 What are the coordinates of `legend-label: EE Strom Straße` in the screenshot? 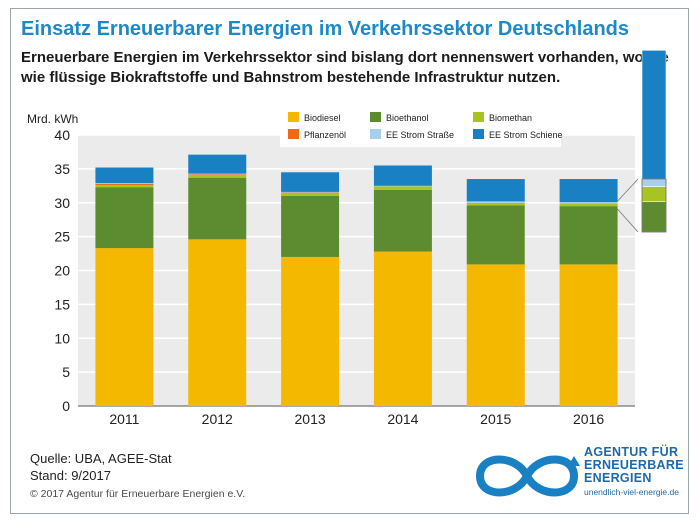 It's located at (420, 135).